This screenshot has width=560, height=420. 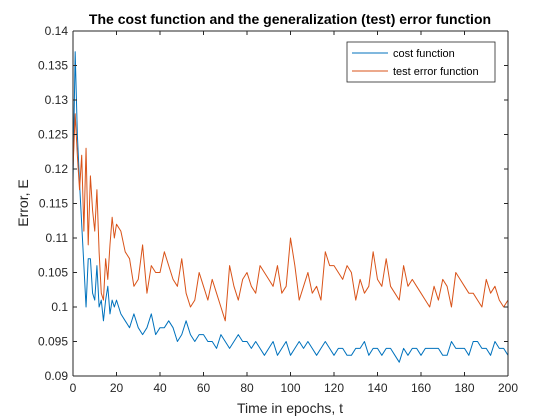 What do you see at coordinates (53, 135) in the screenshot?
I see `y-tick-label: 0.125` at bounding box center [53, 135].